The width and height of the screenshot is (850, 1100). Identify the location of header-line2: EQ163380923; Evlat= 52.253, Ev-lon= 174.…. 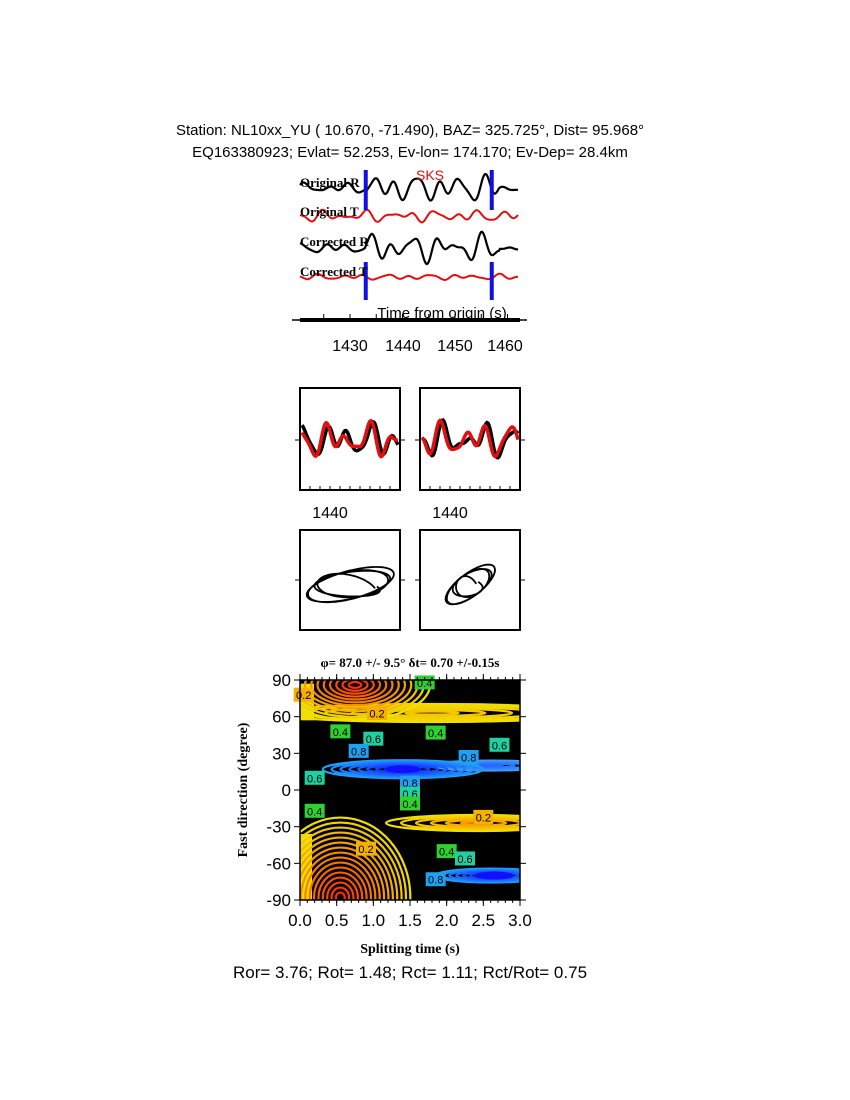
(410, 152).